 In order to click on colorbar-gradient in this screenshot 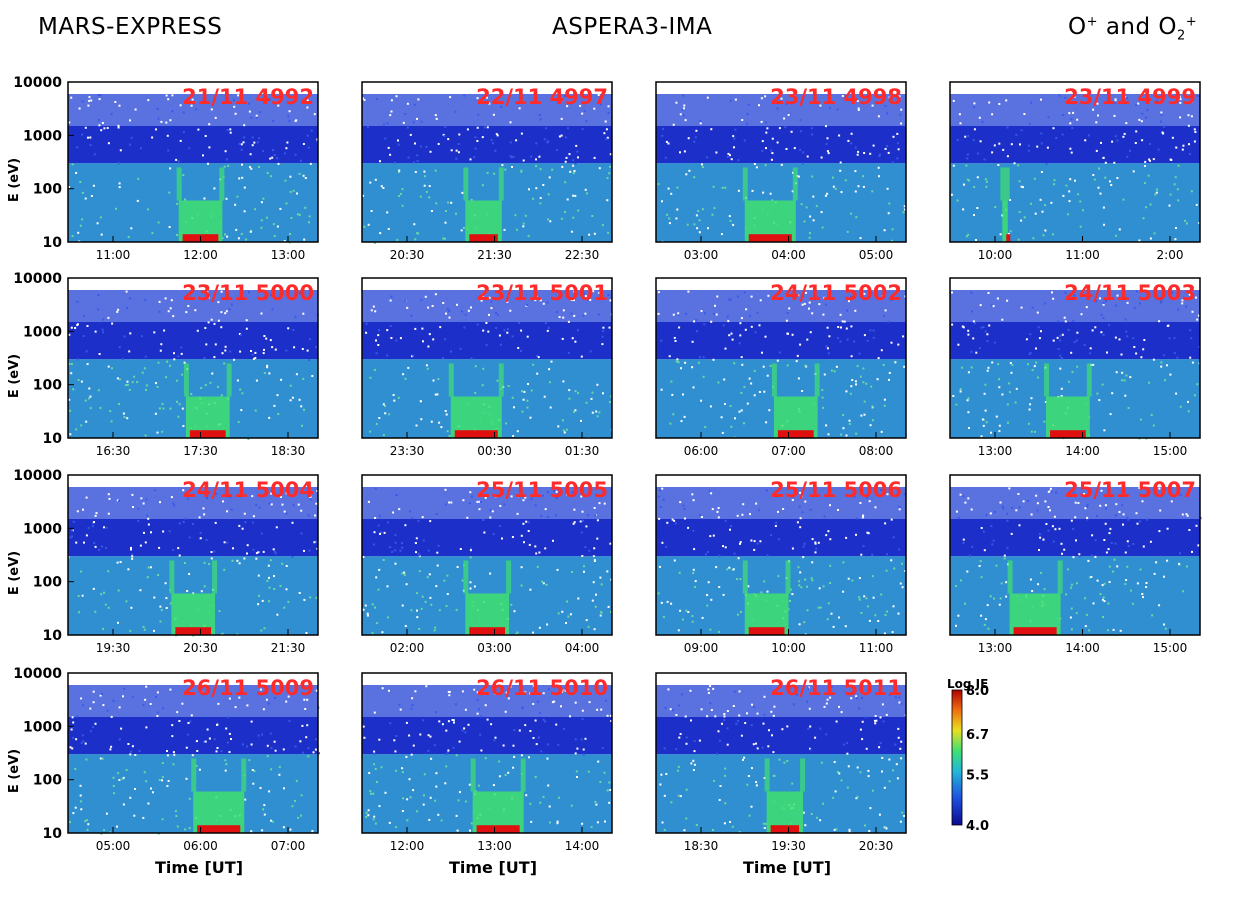, I will do `click(957, 757)`.